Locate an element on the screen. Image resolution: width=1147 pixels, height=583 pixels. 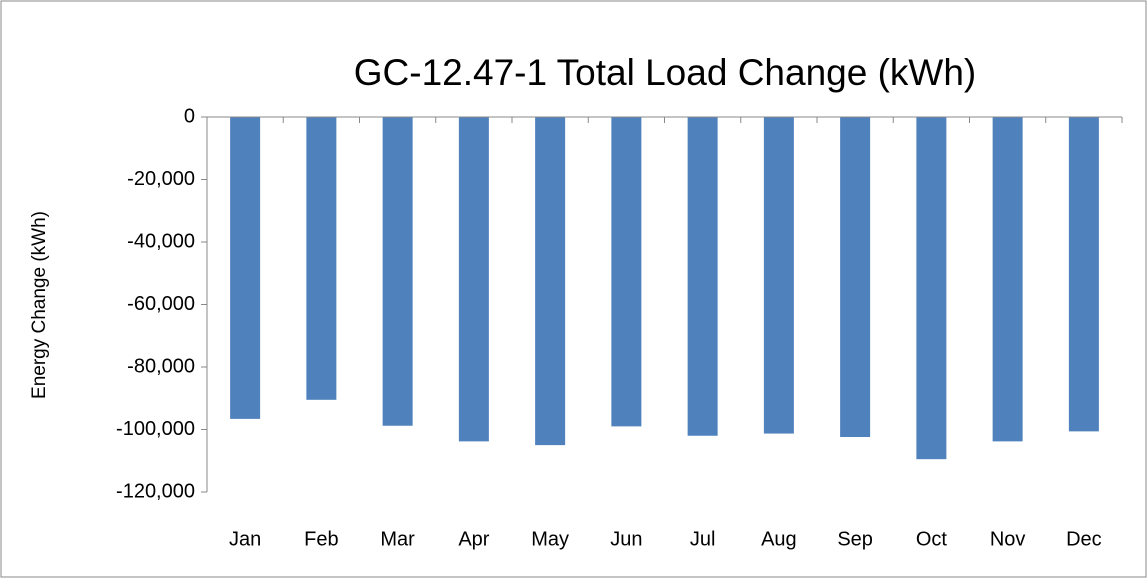
x-tick-label: Mar is located at coordinates (397, 539).